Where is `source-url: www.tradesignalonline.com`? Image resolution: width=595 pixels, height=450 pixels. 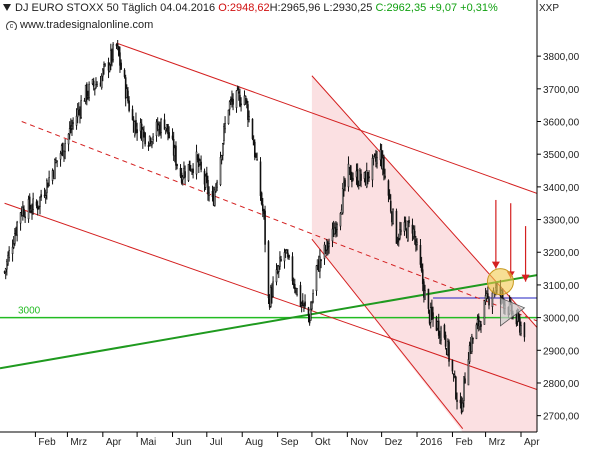 source-url: www.tradesignalonline.com is located at coordinates (87, 25).